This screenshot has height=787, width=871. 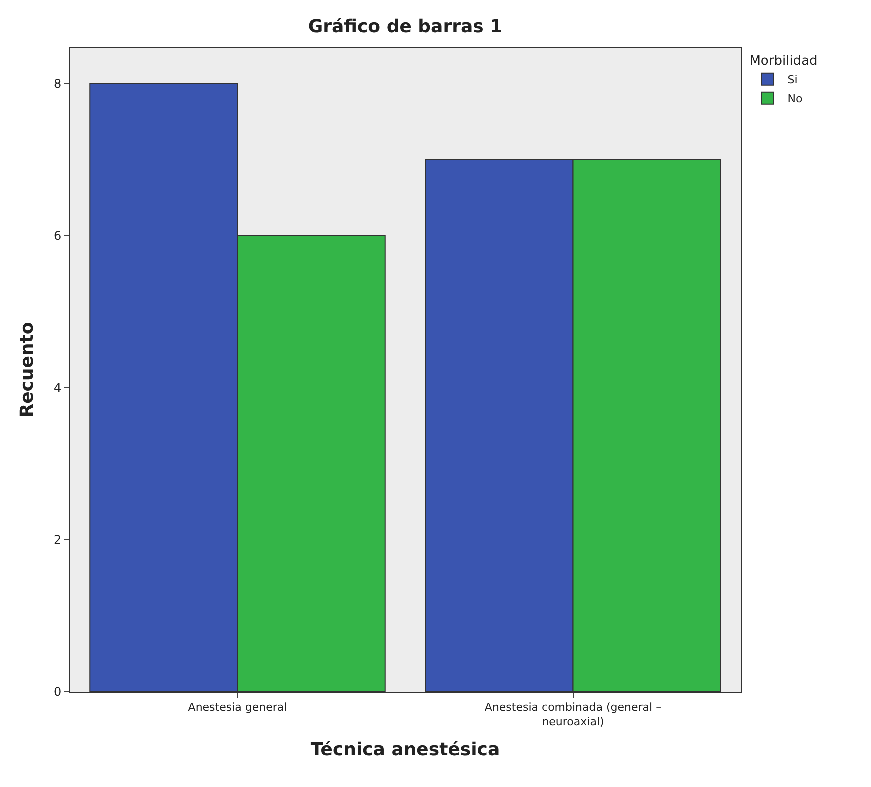 I want to click on legend-title: Morbilidad, so click(x=784, y=61).